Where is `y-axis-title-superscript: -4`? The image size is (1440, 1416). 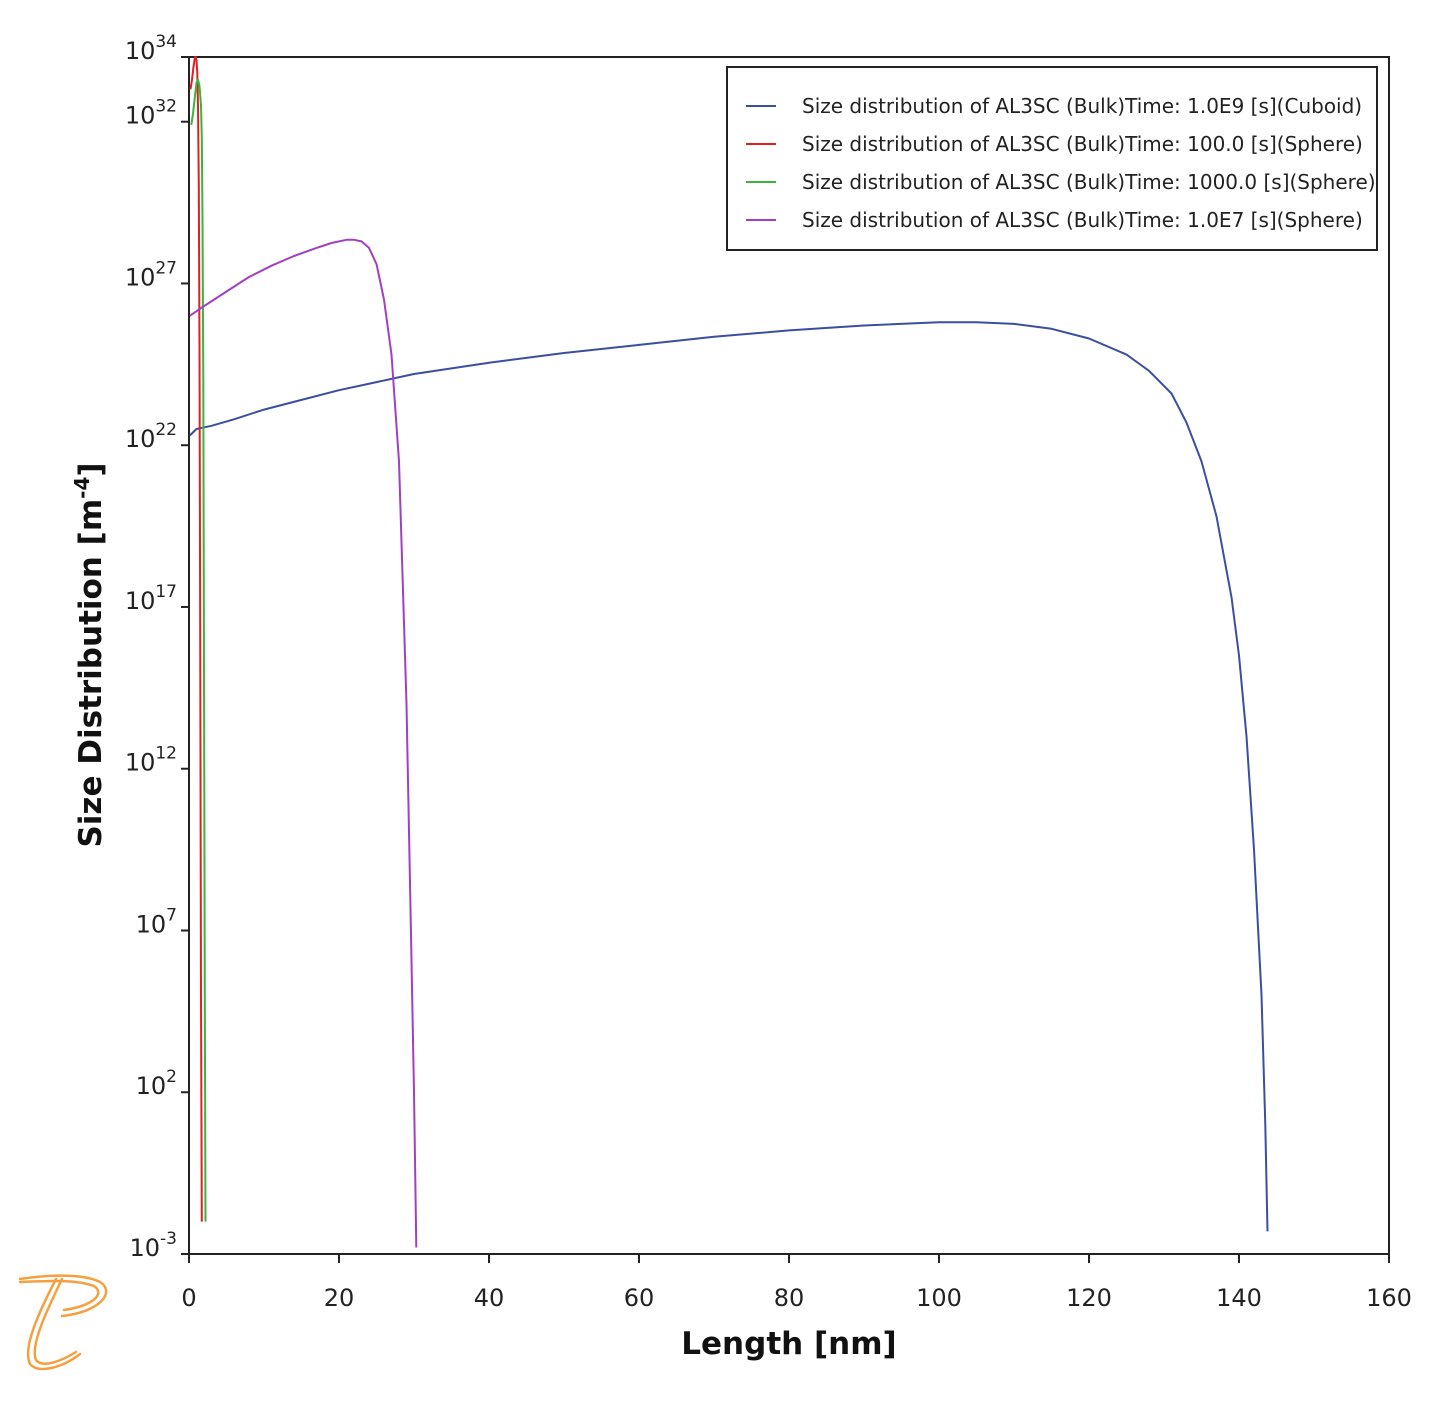 y-axis-title-superscript: -4 is located at coordinates (82, 488).